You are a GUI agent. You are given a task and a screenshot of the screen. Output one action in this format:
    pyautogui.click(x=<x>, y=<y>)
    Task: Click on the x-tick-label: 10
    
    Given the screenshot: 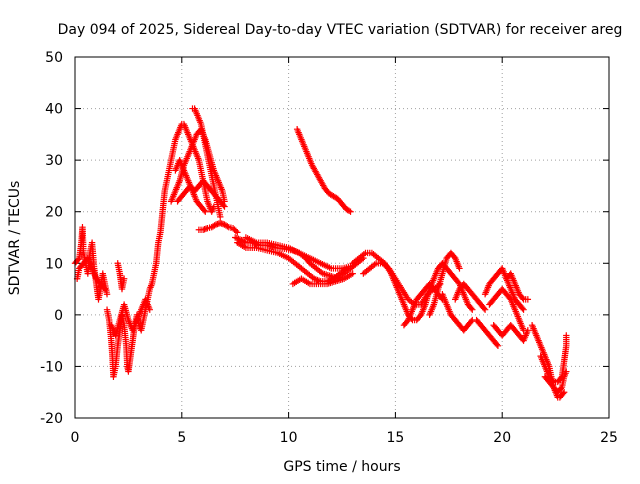 What is the action you would take?
    pyautogui.click(x=289, y=438)
    